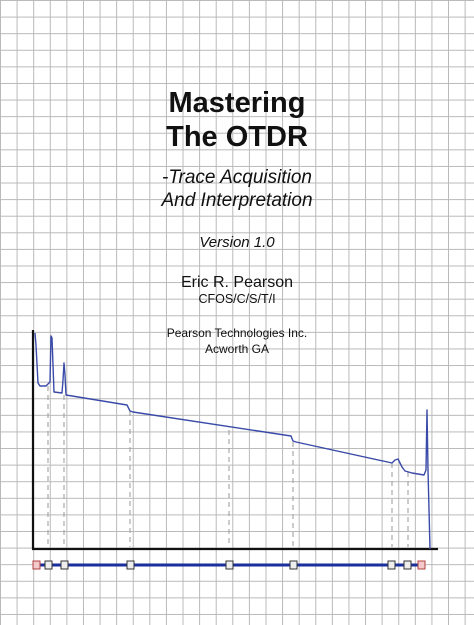  Describe the element at coordinates (237, 349) in the screenshot. I see `company-location: Acworth GA` at that location.